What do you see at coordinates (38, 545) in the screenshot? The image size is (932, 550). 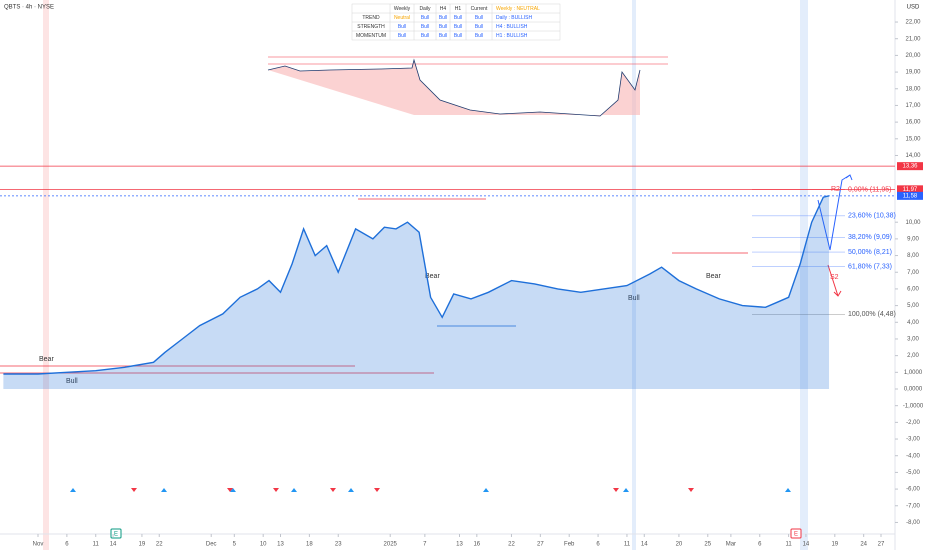 I see `x-tick-label: Nov` at bounding box center [38, 545].